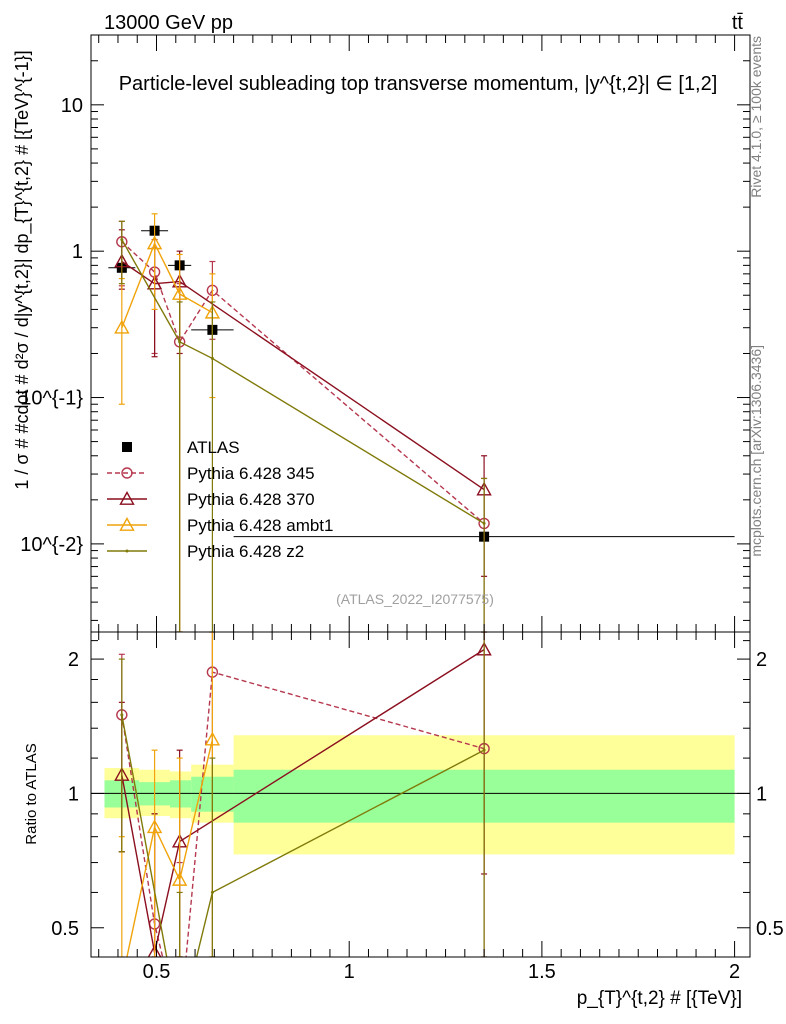 The width and height of the screenshot is (786, 1024). I want to click on mcplots-label: mcplots.cern.ch [arXiv:1306.3436], so click(756, 451).